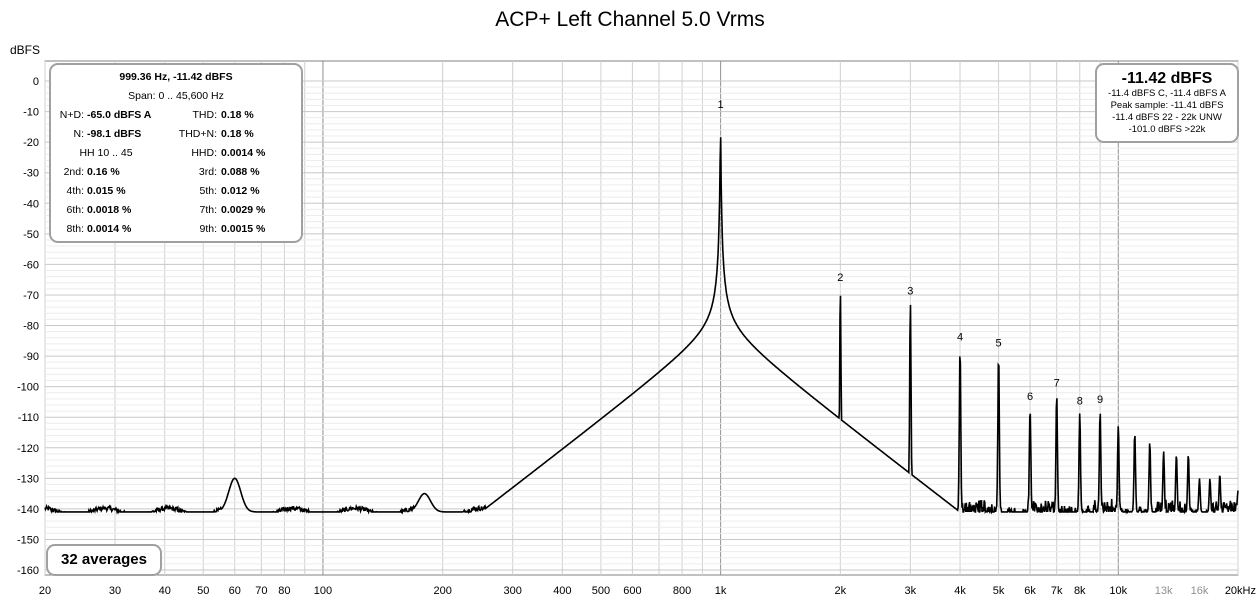  Describe the element at coordinates (1118, 591) in the screenshot. I see `x-tick-label: 10k` at that location.